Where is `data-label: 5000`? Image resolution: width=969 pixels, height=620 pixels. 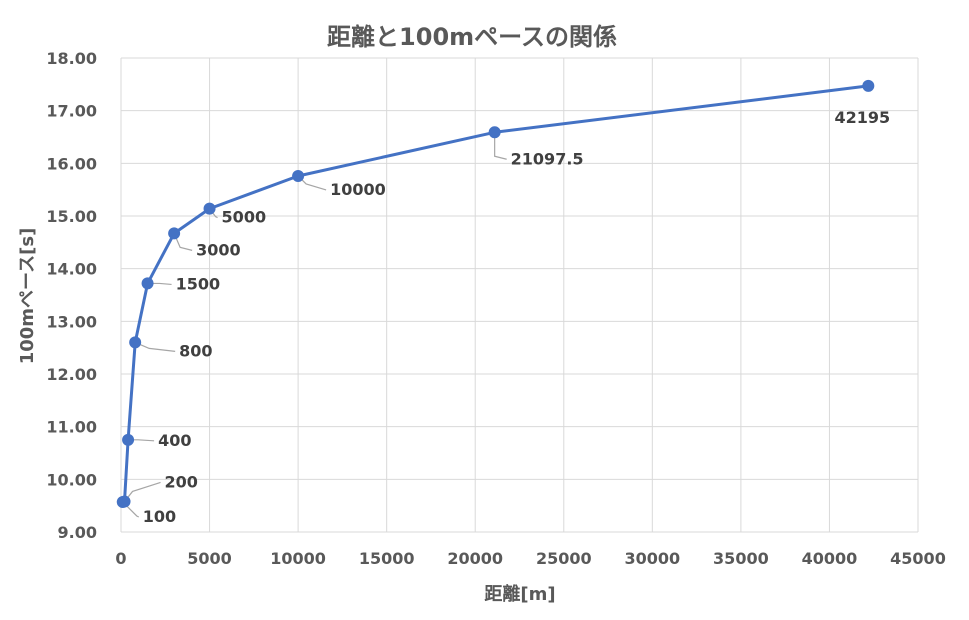
data-label: 5000 is located at coordinates (244, 217).